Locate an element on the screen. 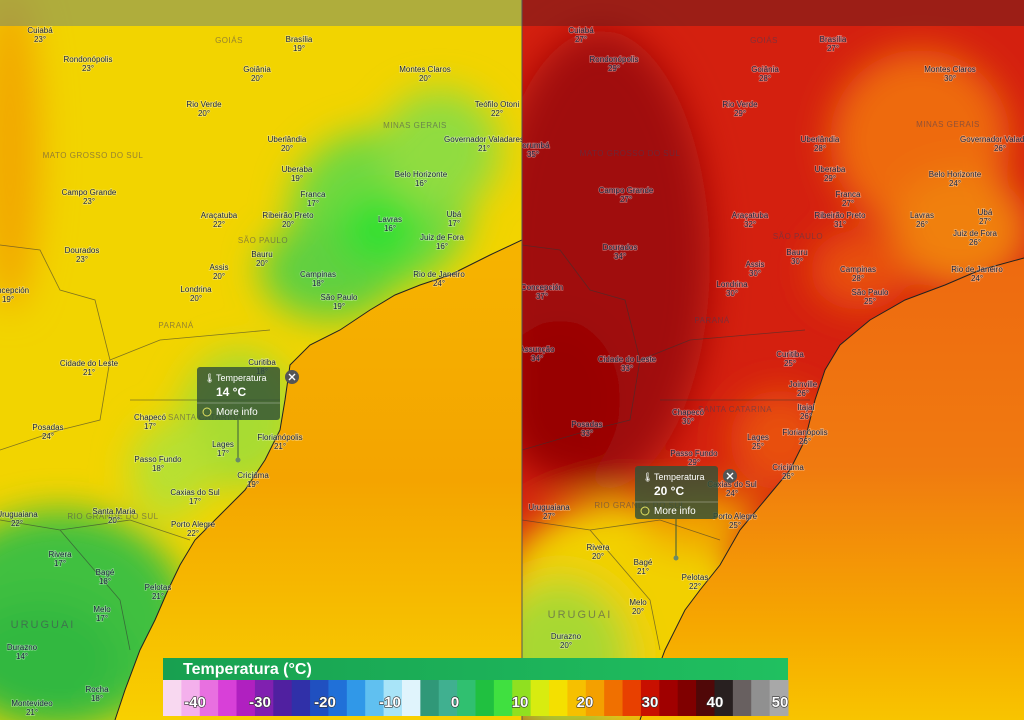  city-name: Cuiabá is located at coordinates (581, 30).